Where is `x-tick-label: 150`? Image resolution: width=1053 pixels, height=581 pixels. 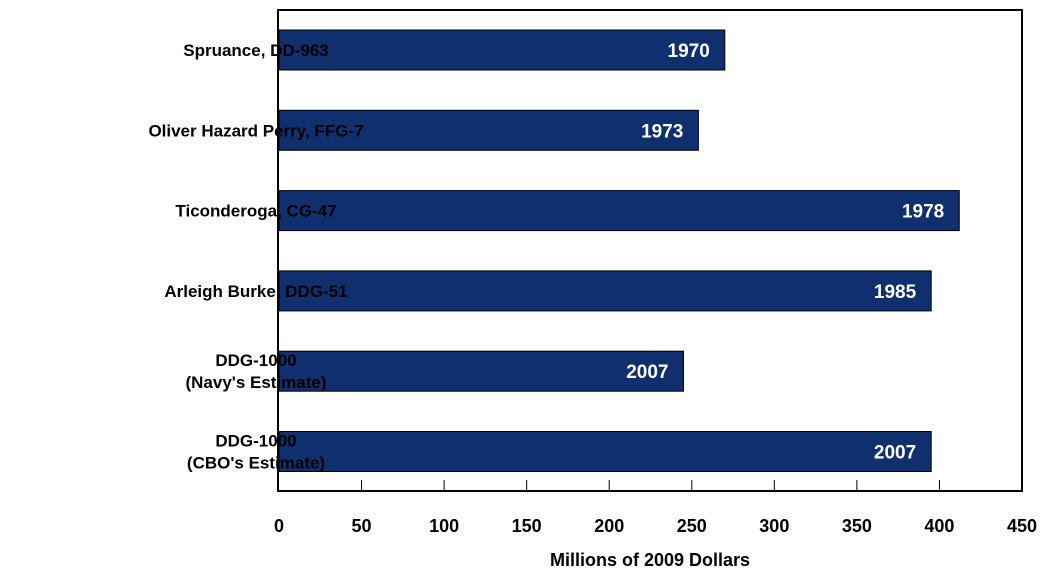 x-tick-label: 150 is located at coordinates (527, 526).